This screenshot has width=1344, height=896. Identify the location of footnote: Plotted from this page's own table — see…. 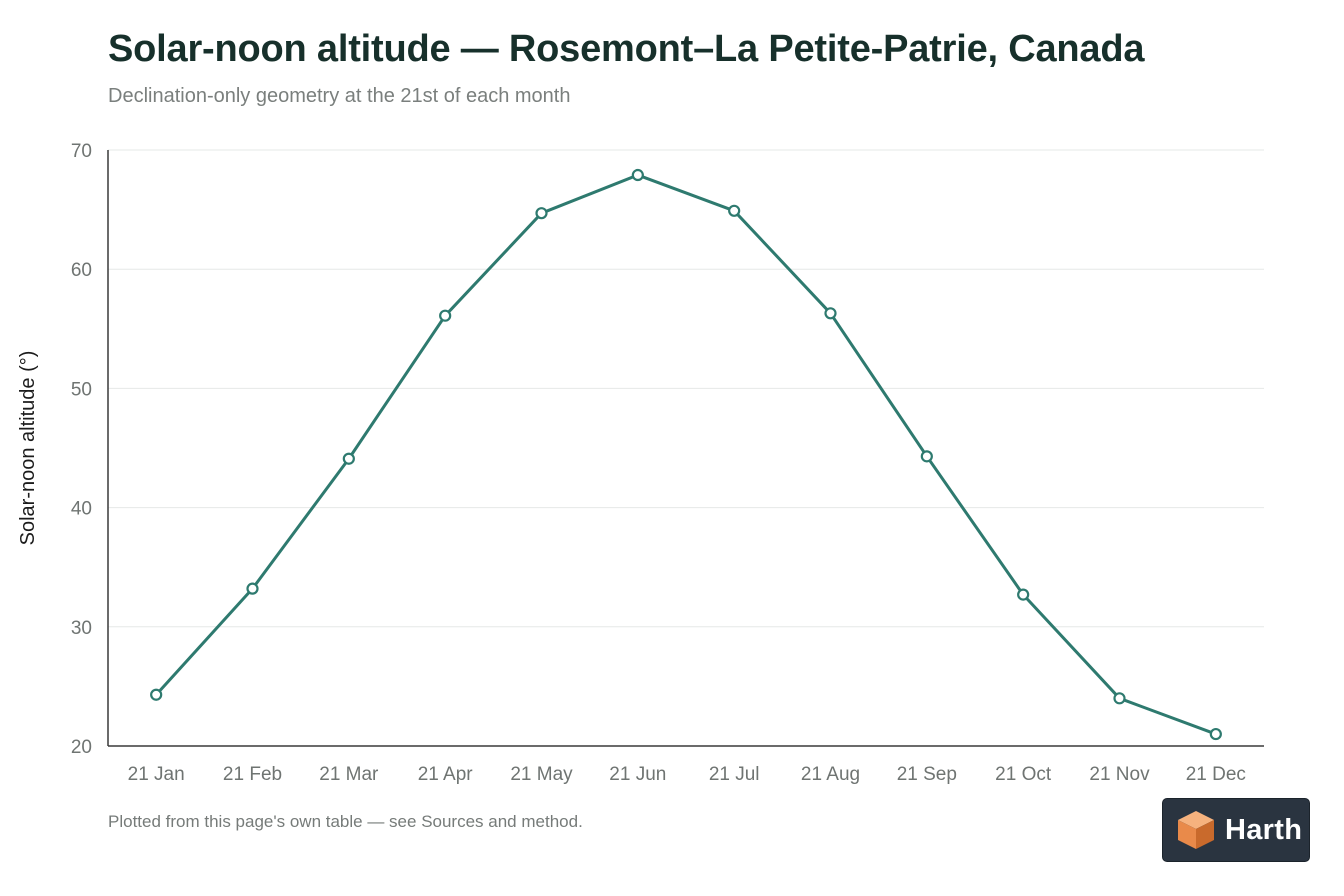
(345, 821).